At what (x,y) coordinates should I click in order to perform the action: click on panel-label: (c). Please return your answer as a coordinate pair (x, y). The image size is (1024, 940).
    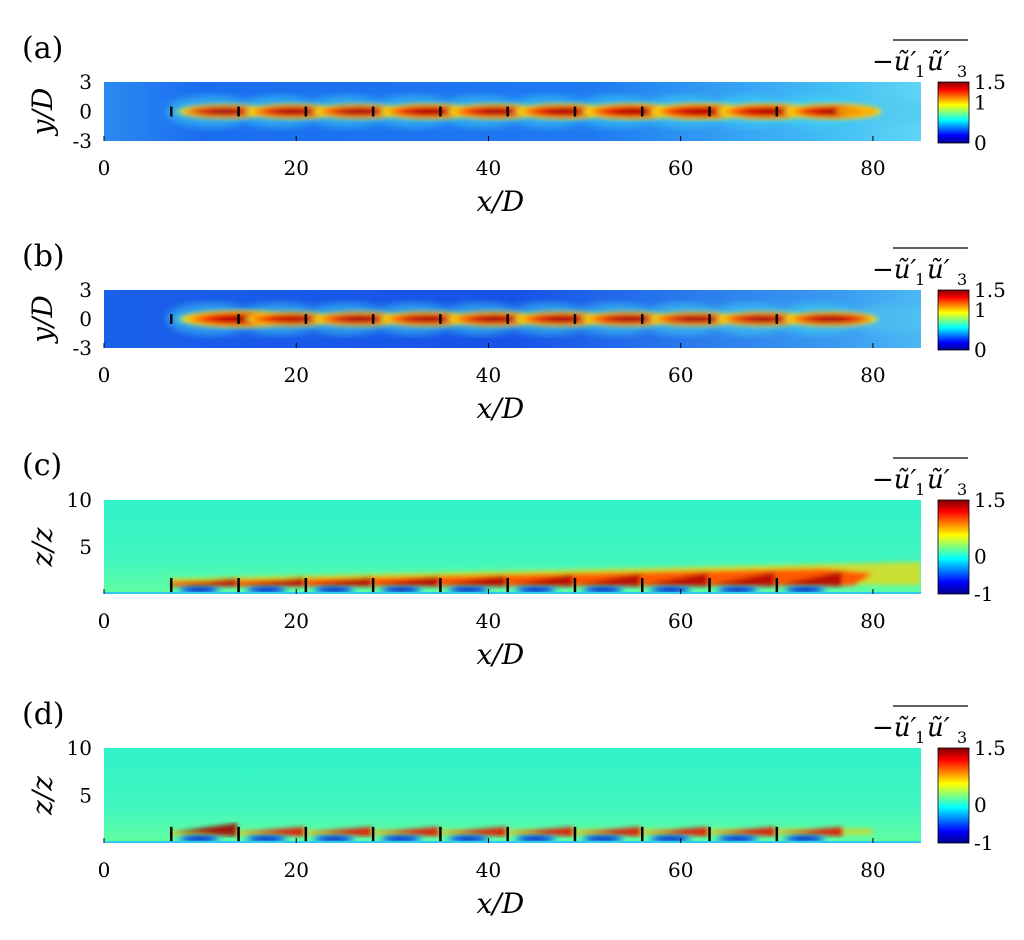
    Looking at the image, I should click on (42, 465).